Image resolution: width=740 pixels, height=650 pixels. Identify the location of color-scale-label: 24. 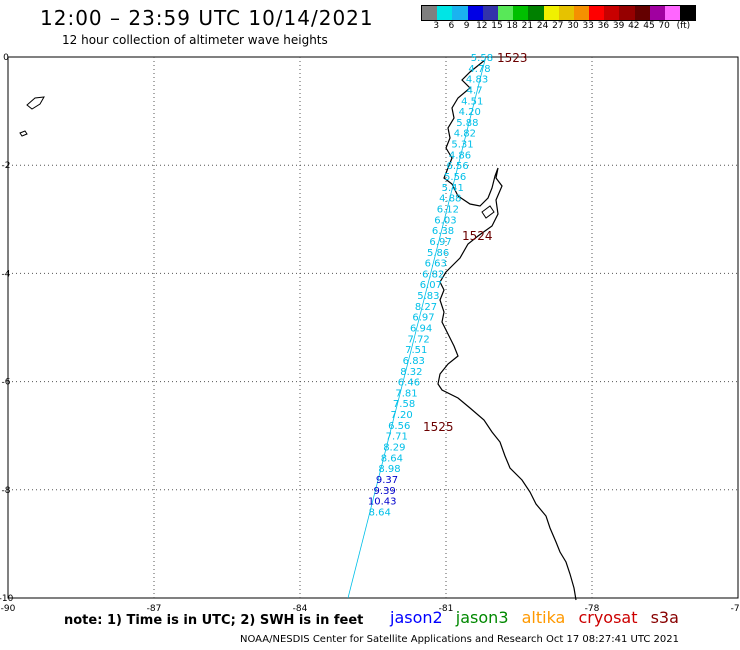
(542, 26).